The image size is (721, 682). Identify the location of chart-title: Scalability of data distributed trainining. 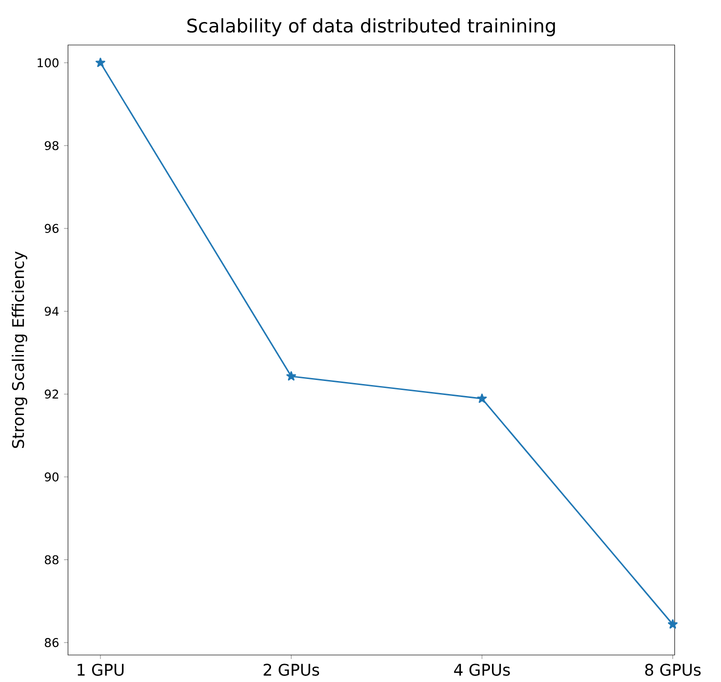
(371, 27).